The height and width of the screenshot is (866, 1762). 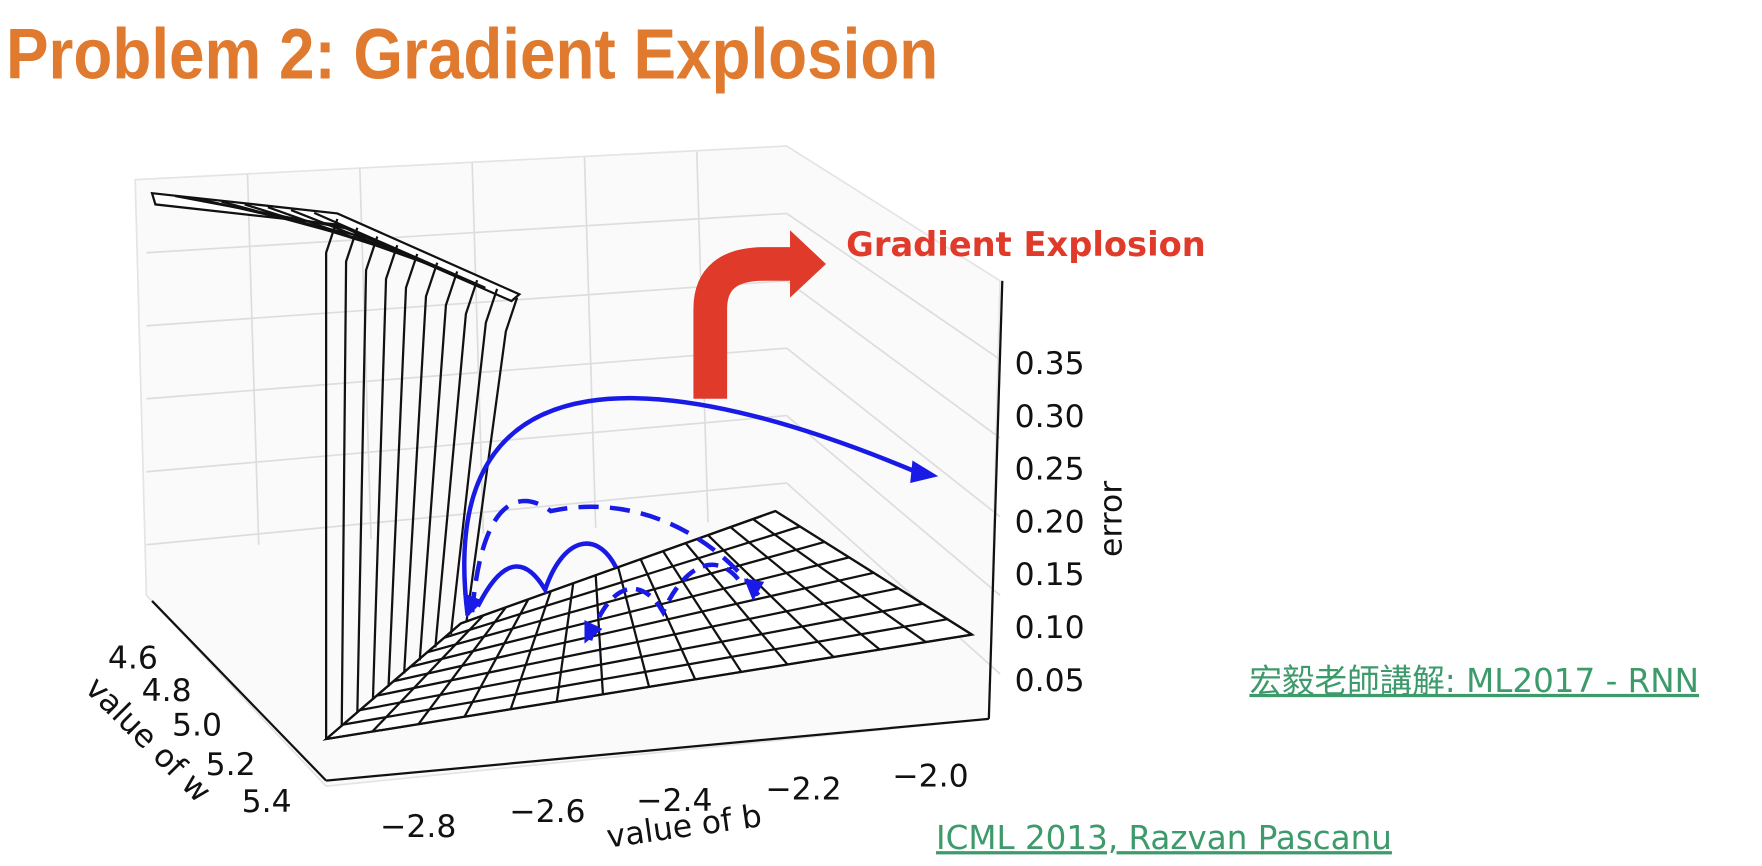 I want to click on x-tick-label: −2.8, so click(x=418, y=827).